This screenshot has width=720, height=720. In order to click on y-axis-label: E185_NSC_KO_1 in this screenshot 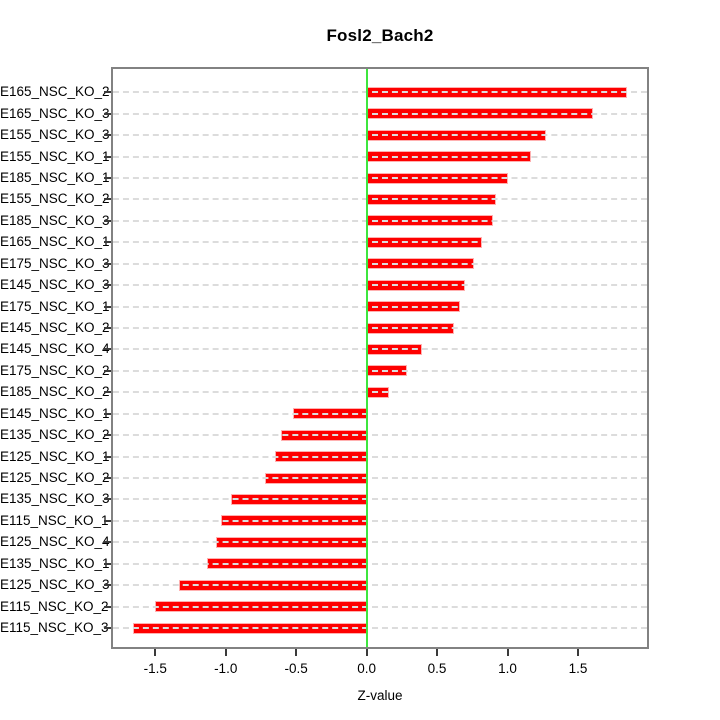, I will do `click(55, 177)`.